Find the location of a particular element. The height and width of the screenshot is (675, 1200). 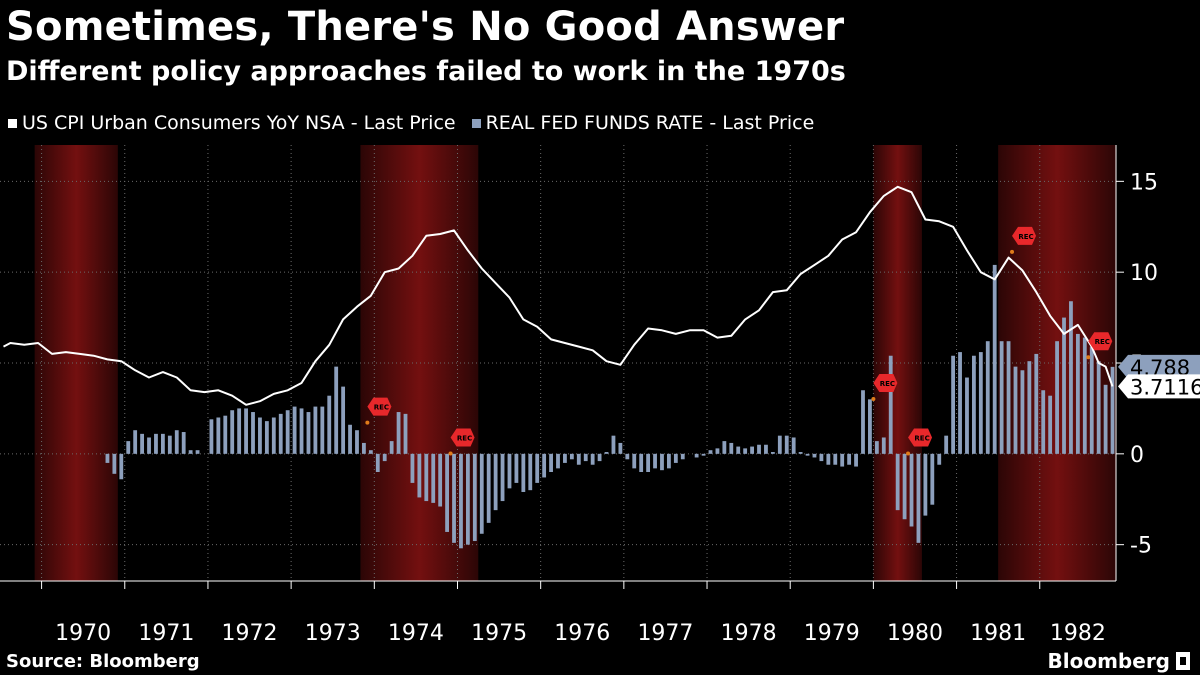

last-value-tag-cpi: 3.7116 is located at coordinates (1159, 386).